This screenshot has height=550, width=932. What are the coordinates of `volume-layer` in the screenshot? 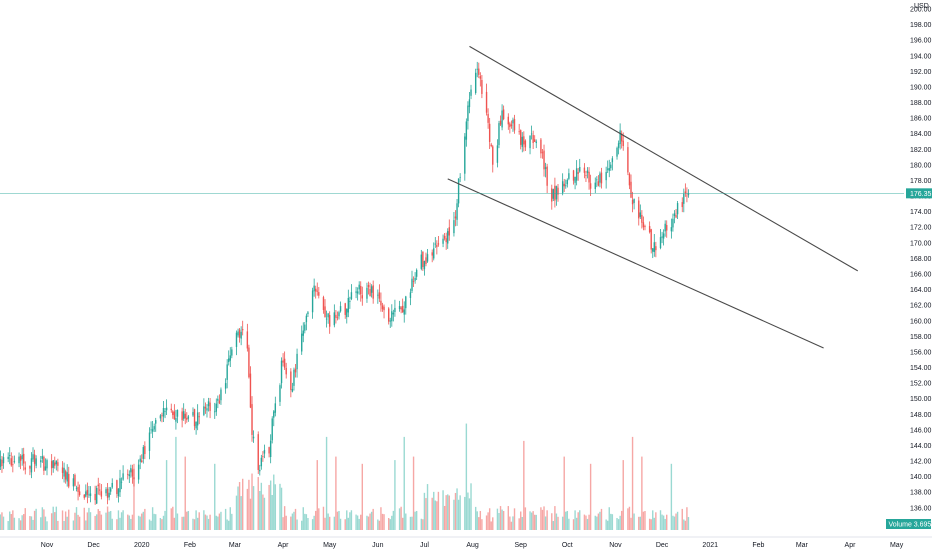 It's located at (345, 476).